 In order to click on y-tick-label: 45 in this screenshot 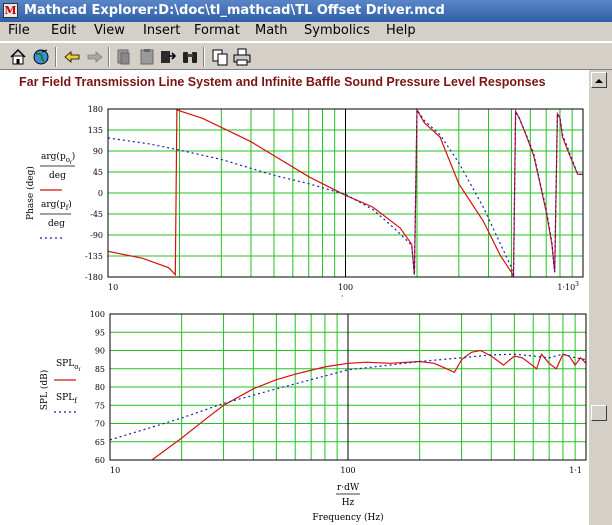, I will do `click(98, 172)`.